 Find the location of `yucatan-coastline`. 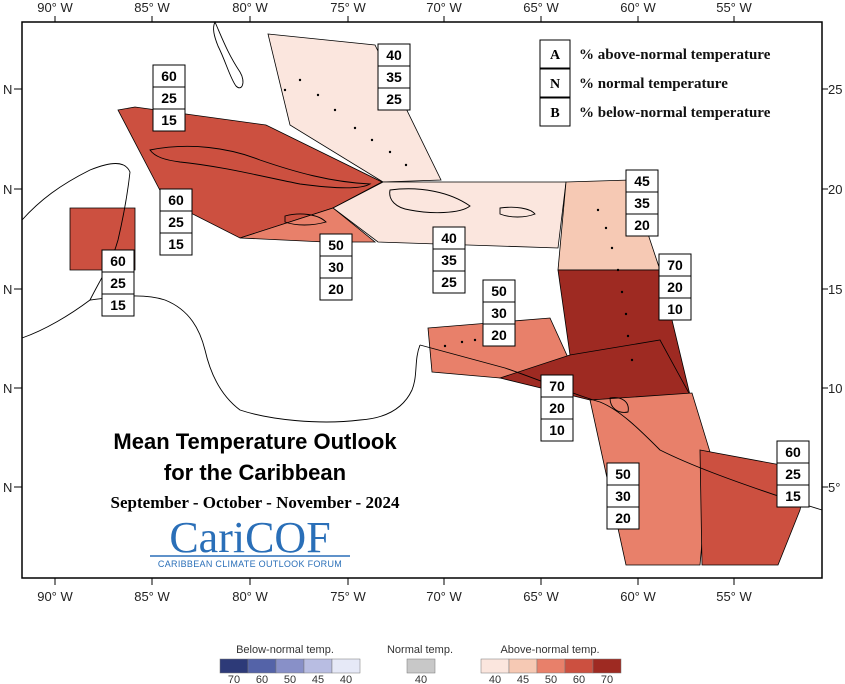

yucatan-coastline is located at coordinates (76, 251).